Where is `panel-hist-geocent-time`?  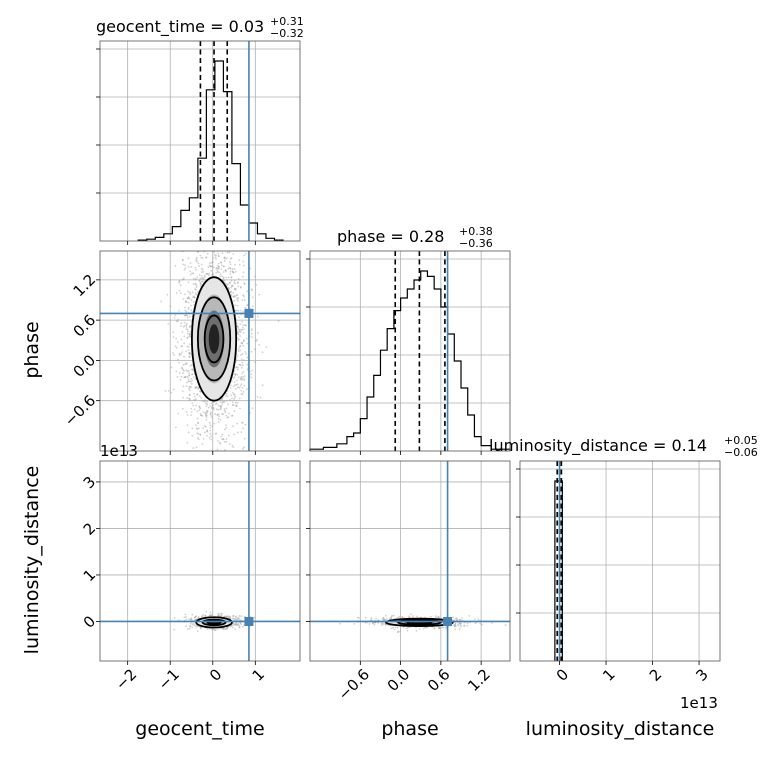 panel-hist-geocent-time is located at coordinates (198, 142).